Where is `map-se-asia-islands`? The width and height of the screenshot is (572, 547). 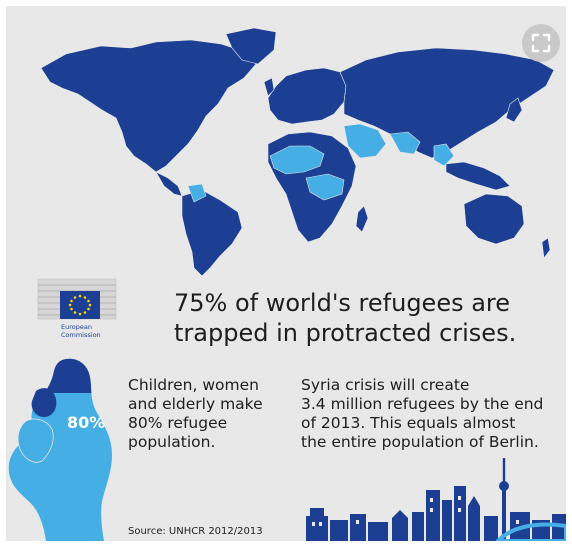 map-se-asia-islands is located at coordinates (478, 176).